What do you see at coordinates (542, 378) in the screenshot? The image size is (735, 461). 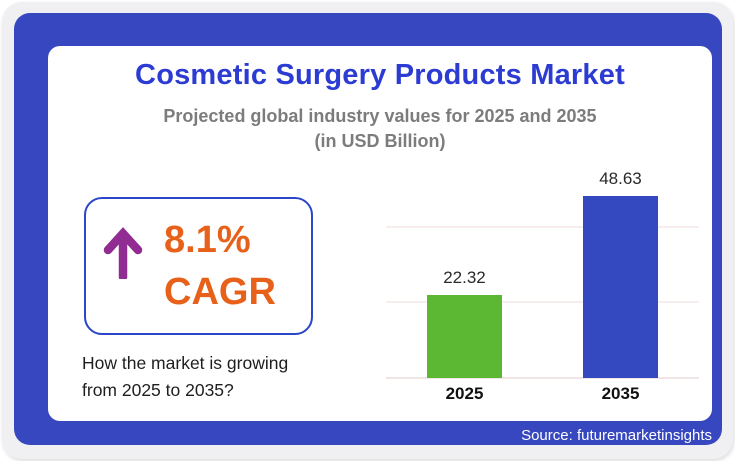 I see `chart-baseline` at bounding box center [542, 378].